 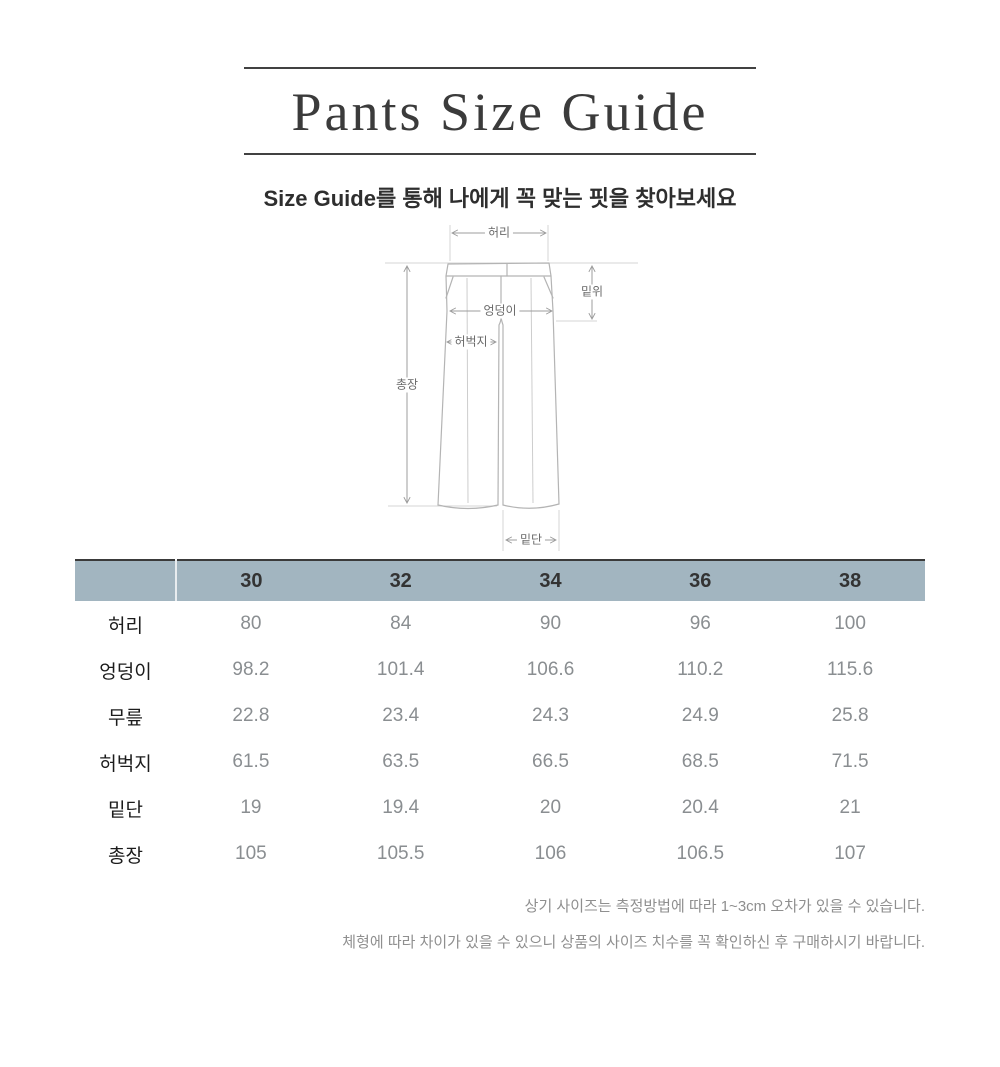 What do you see at coordinates (401, 715) in the screenshot?
I see `size-value: 23.4` at bounding box center [401, 715].